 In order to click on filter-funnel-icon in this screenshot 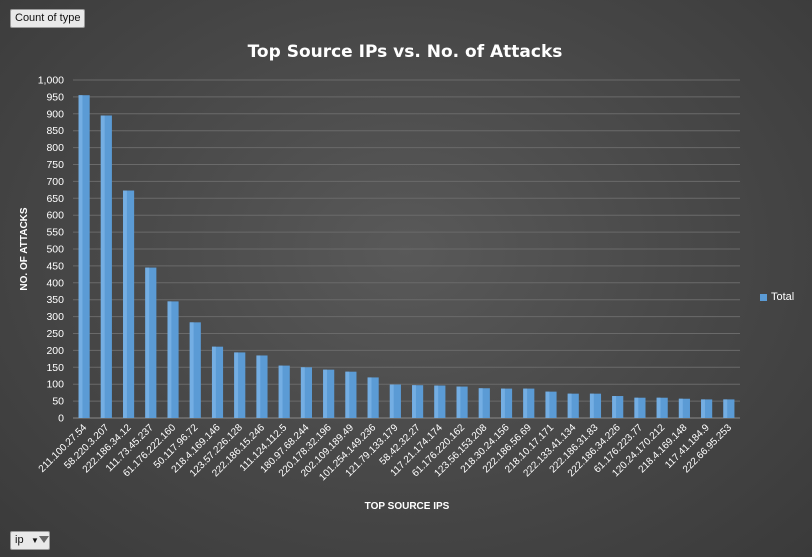, I will do `click(44, 539)`.